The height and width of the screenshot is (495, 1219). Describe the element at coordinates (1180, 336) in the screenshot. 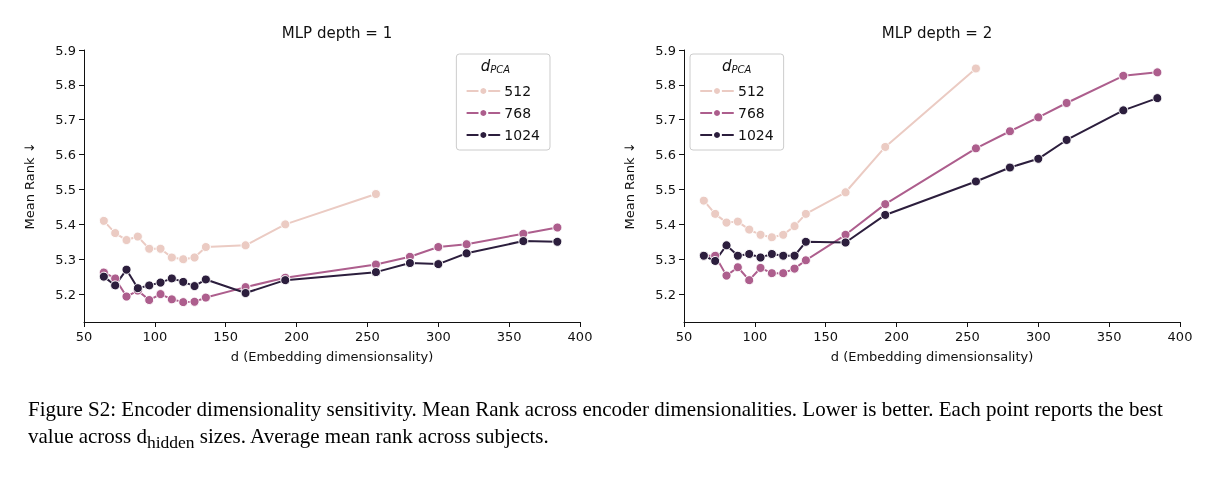

I see `x-tick-label: 400` at that location.